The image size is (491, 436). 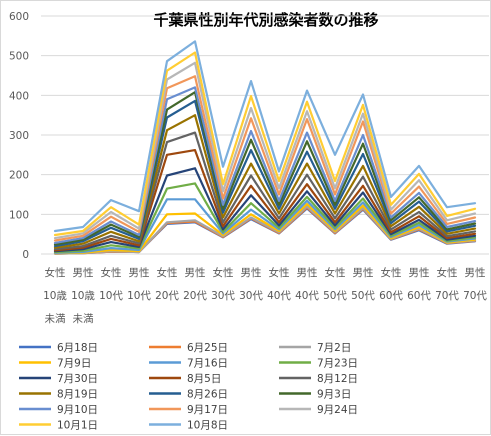 What do you see at coordinates (19, 17) in the screenshot?
I see `y-tick-label: 600` at bounding box center [19, 17].